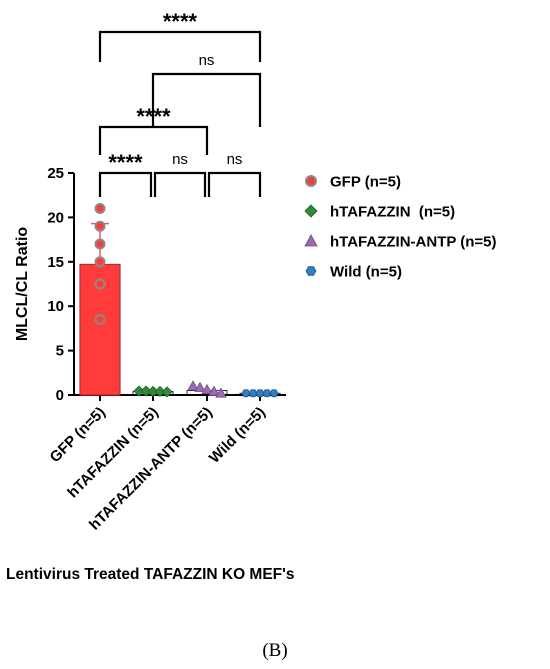 This screenshot has width=550, height=669. What do you see at coordinates (311, 271) in the screenshot?
I see `legend-marker-hexagon` at bounding box center [311, 271].